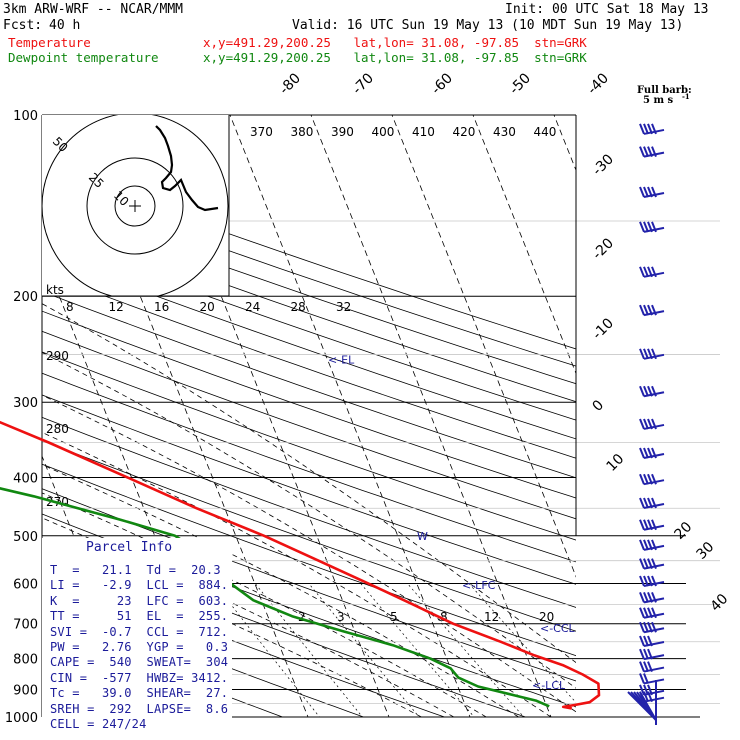  What do you see at coordinates (444, 617) in the screenshot?
I see `mixing-ratio-label-lower: 8` at bounding box center [444, 617].